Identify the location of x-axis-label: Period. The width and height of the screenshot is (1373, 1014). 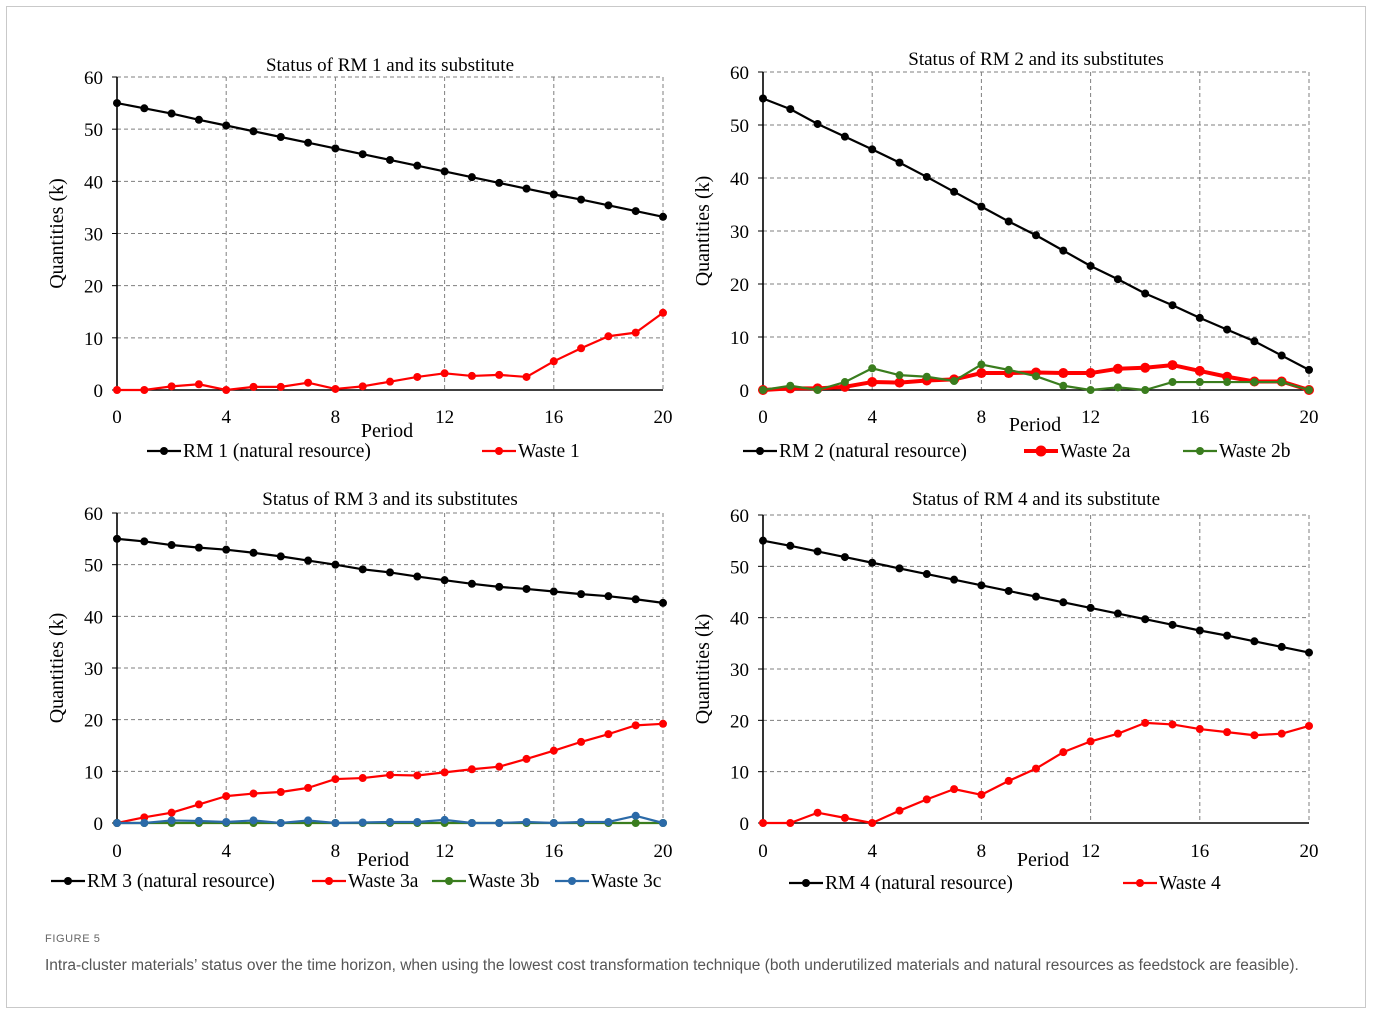
(387, 431).